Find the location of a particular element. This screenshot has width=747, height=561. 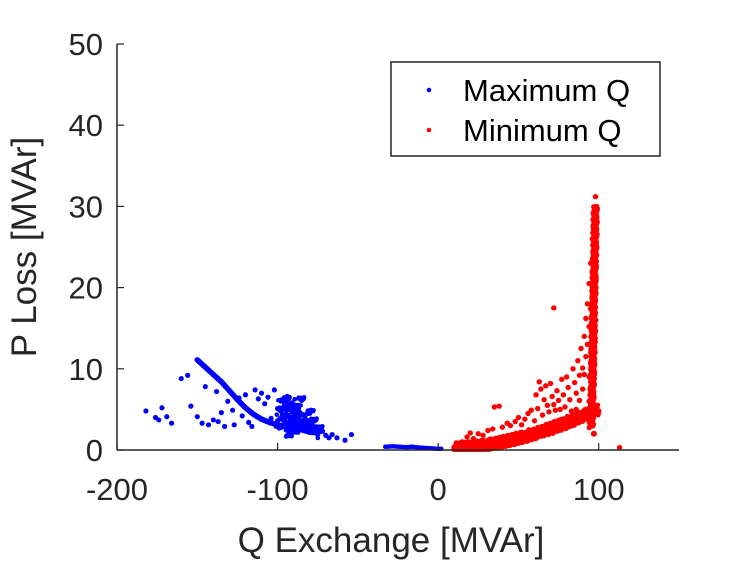

y-tick-label: 50 is located at coordinates (86, 44).